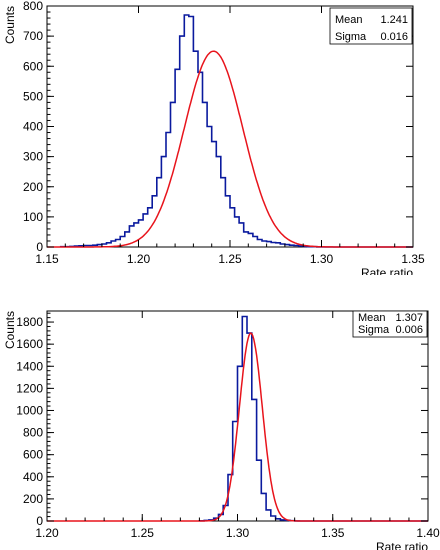 Image resolution: width=440 pixels, height=550 pixels. What do you see at coordinates (428, 533) in the screenshot?
I see `x-tick-label: 1.40` at bounding box center [428, 533].